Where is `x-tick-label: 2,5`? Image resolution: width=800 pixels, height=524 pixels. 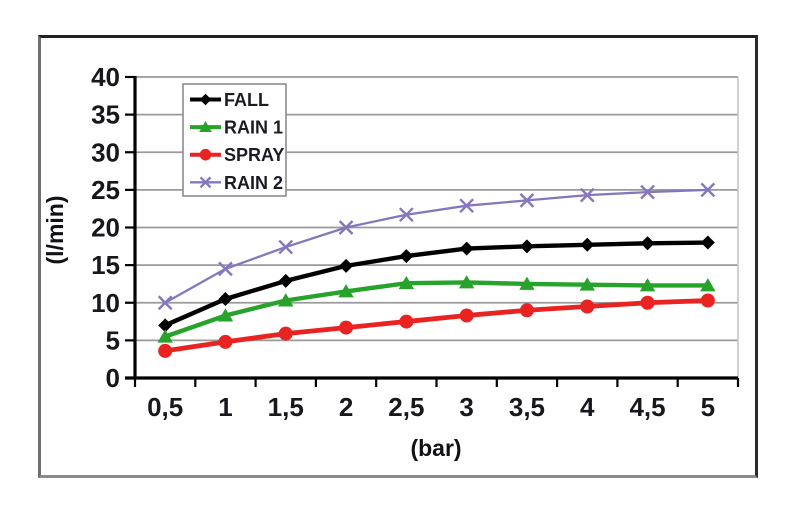 x-tick-label: 2,5 is located at coordinates (406, 407).